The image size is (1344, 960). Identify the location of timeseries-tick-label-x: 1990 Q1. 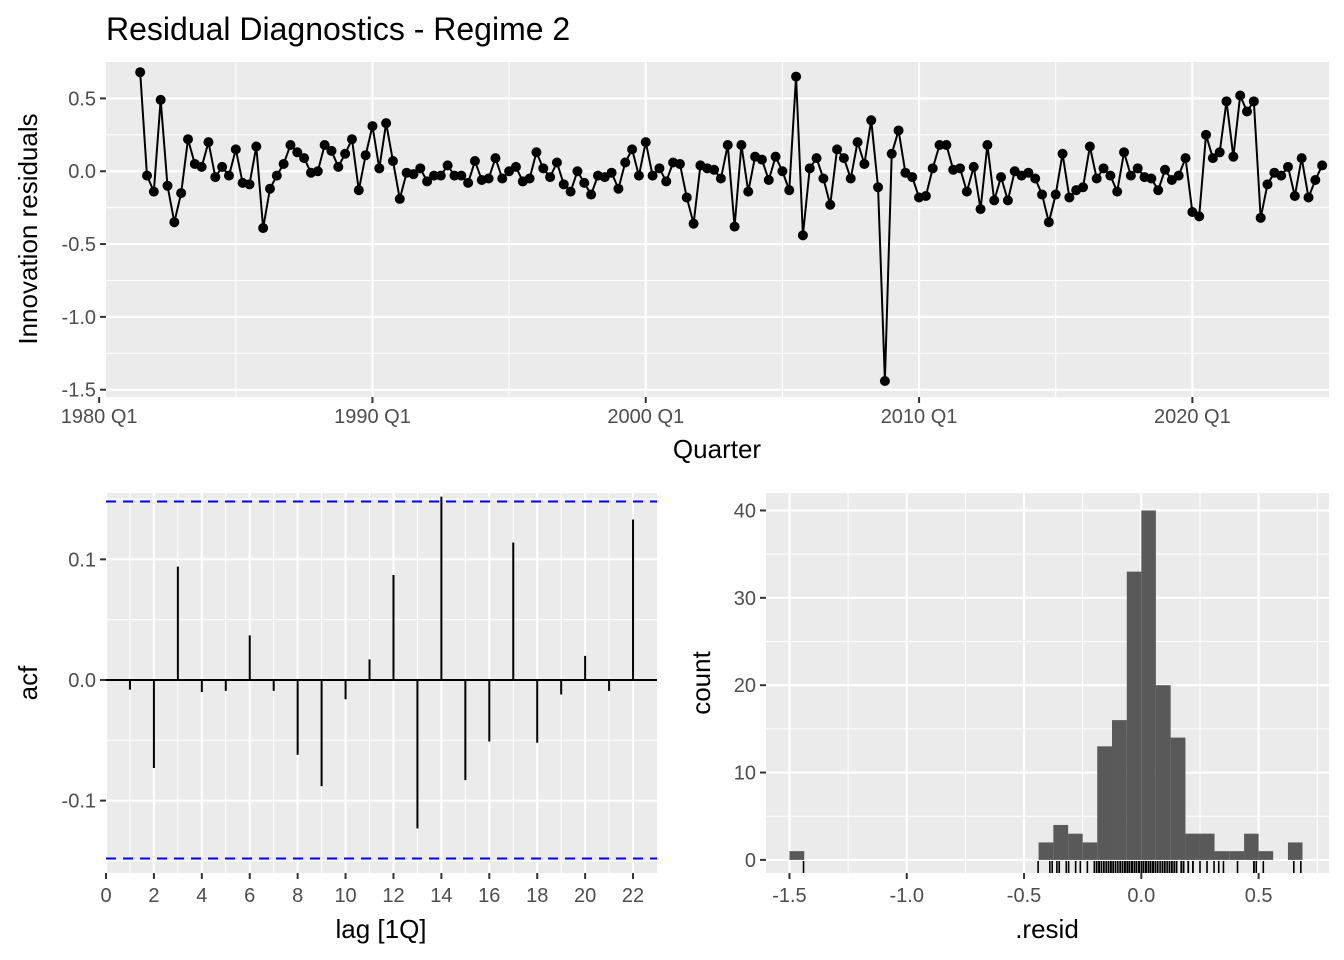
(372, 417).